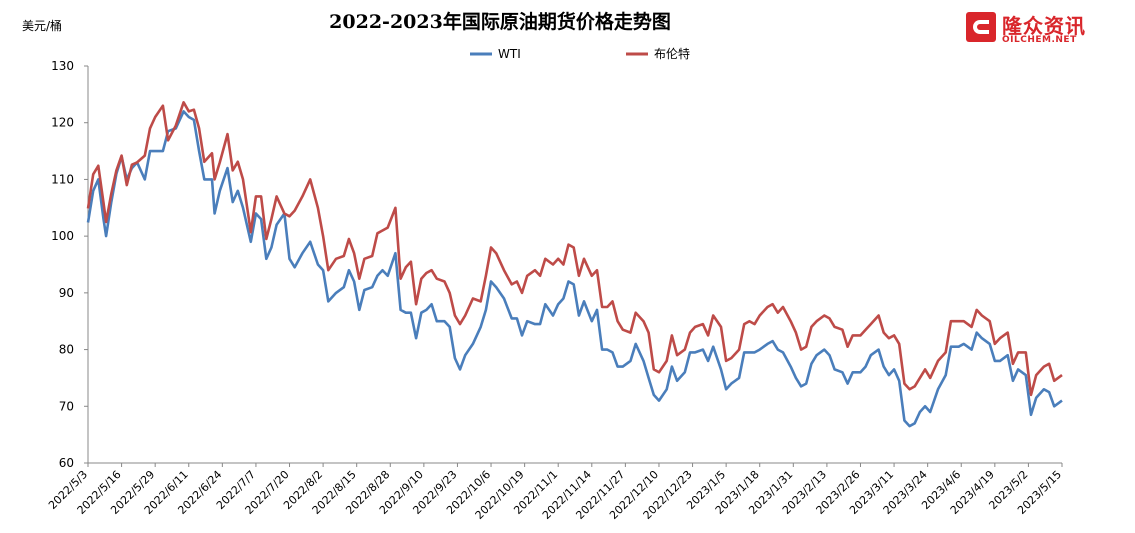  Describe the element at coordinates (672, 53) in the screenshot. I see `legend-label: 布伦特` at that location.